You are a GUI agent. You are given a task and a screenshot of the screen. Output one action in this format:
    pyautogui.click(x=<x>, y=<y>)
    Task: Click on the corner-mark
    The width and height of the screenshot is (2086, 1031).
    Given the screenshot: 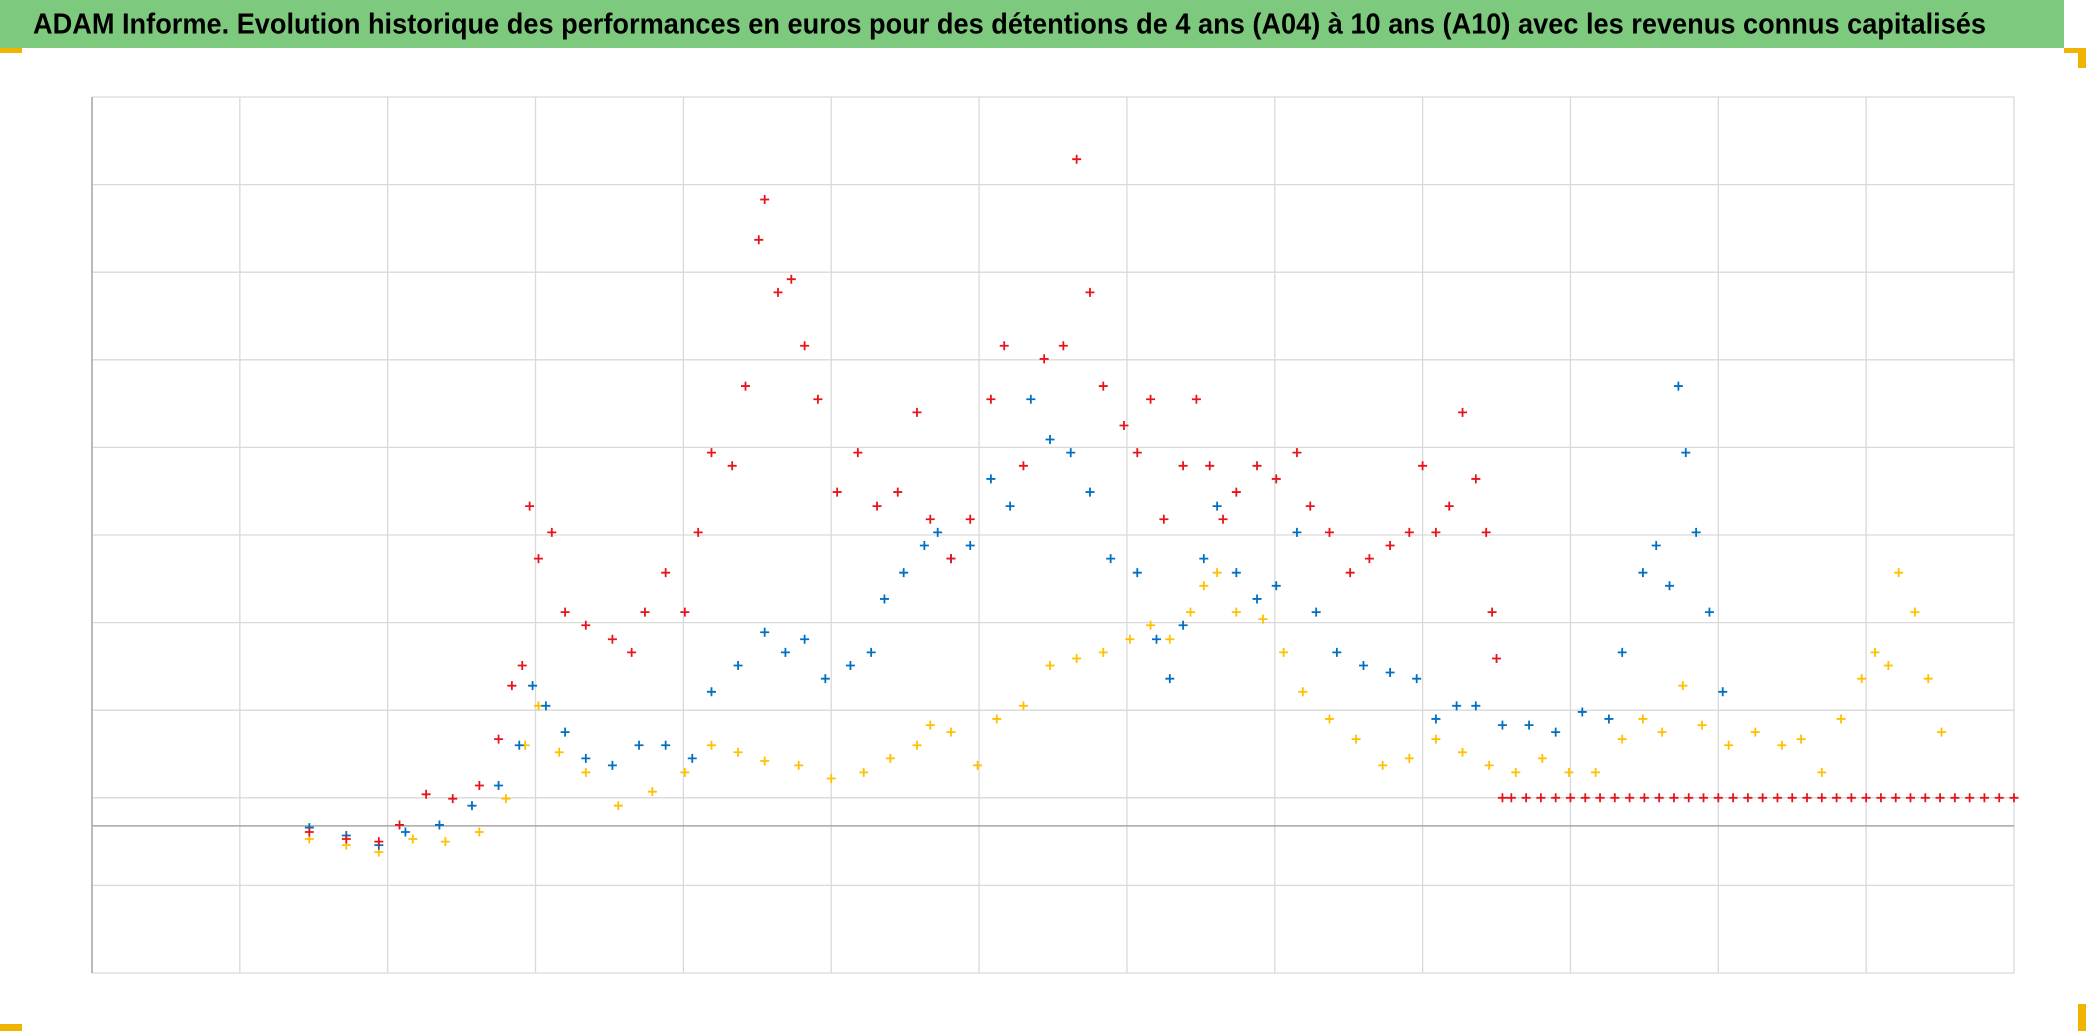 What is the action you would take?
    pyautogui.click(x=2082, y=58)
    